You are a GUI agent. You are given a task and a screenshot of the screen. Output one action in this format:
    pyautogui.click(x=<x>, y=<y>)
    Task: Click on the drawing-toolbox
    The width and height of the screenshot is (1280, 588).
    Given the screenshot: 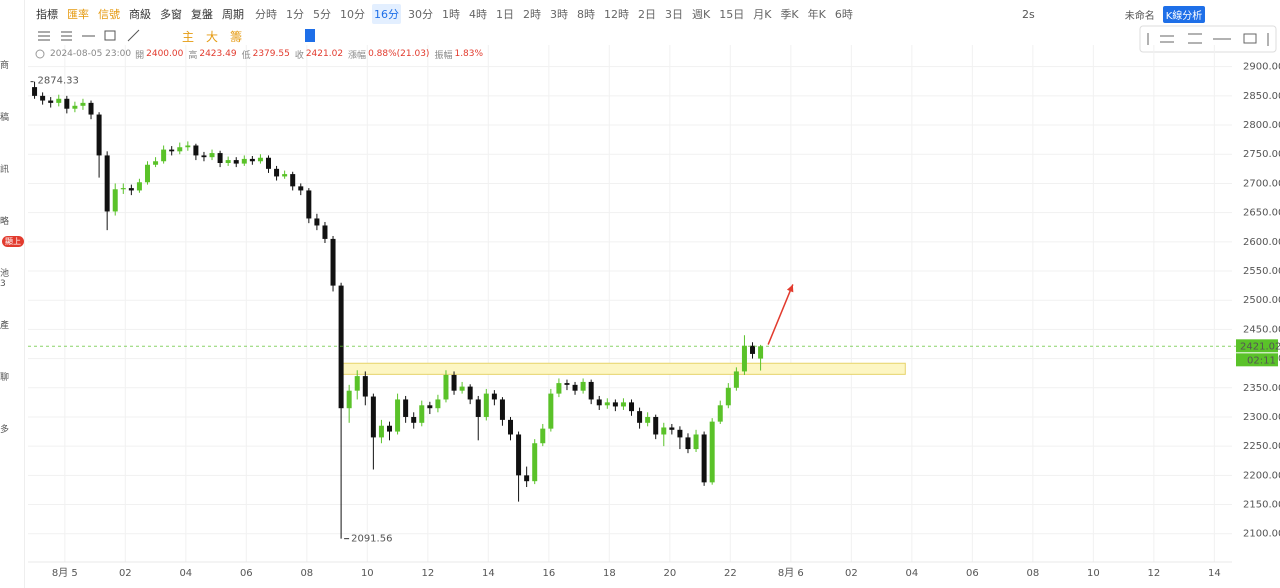 What is the action you would take?
    pyautogui.click(x=1208, y=39)
    